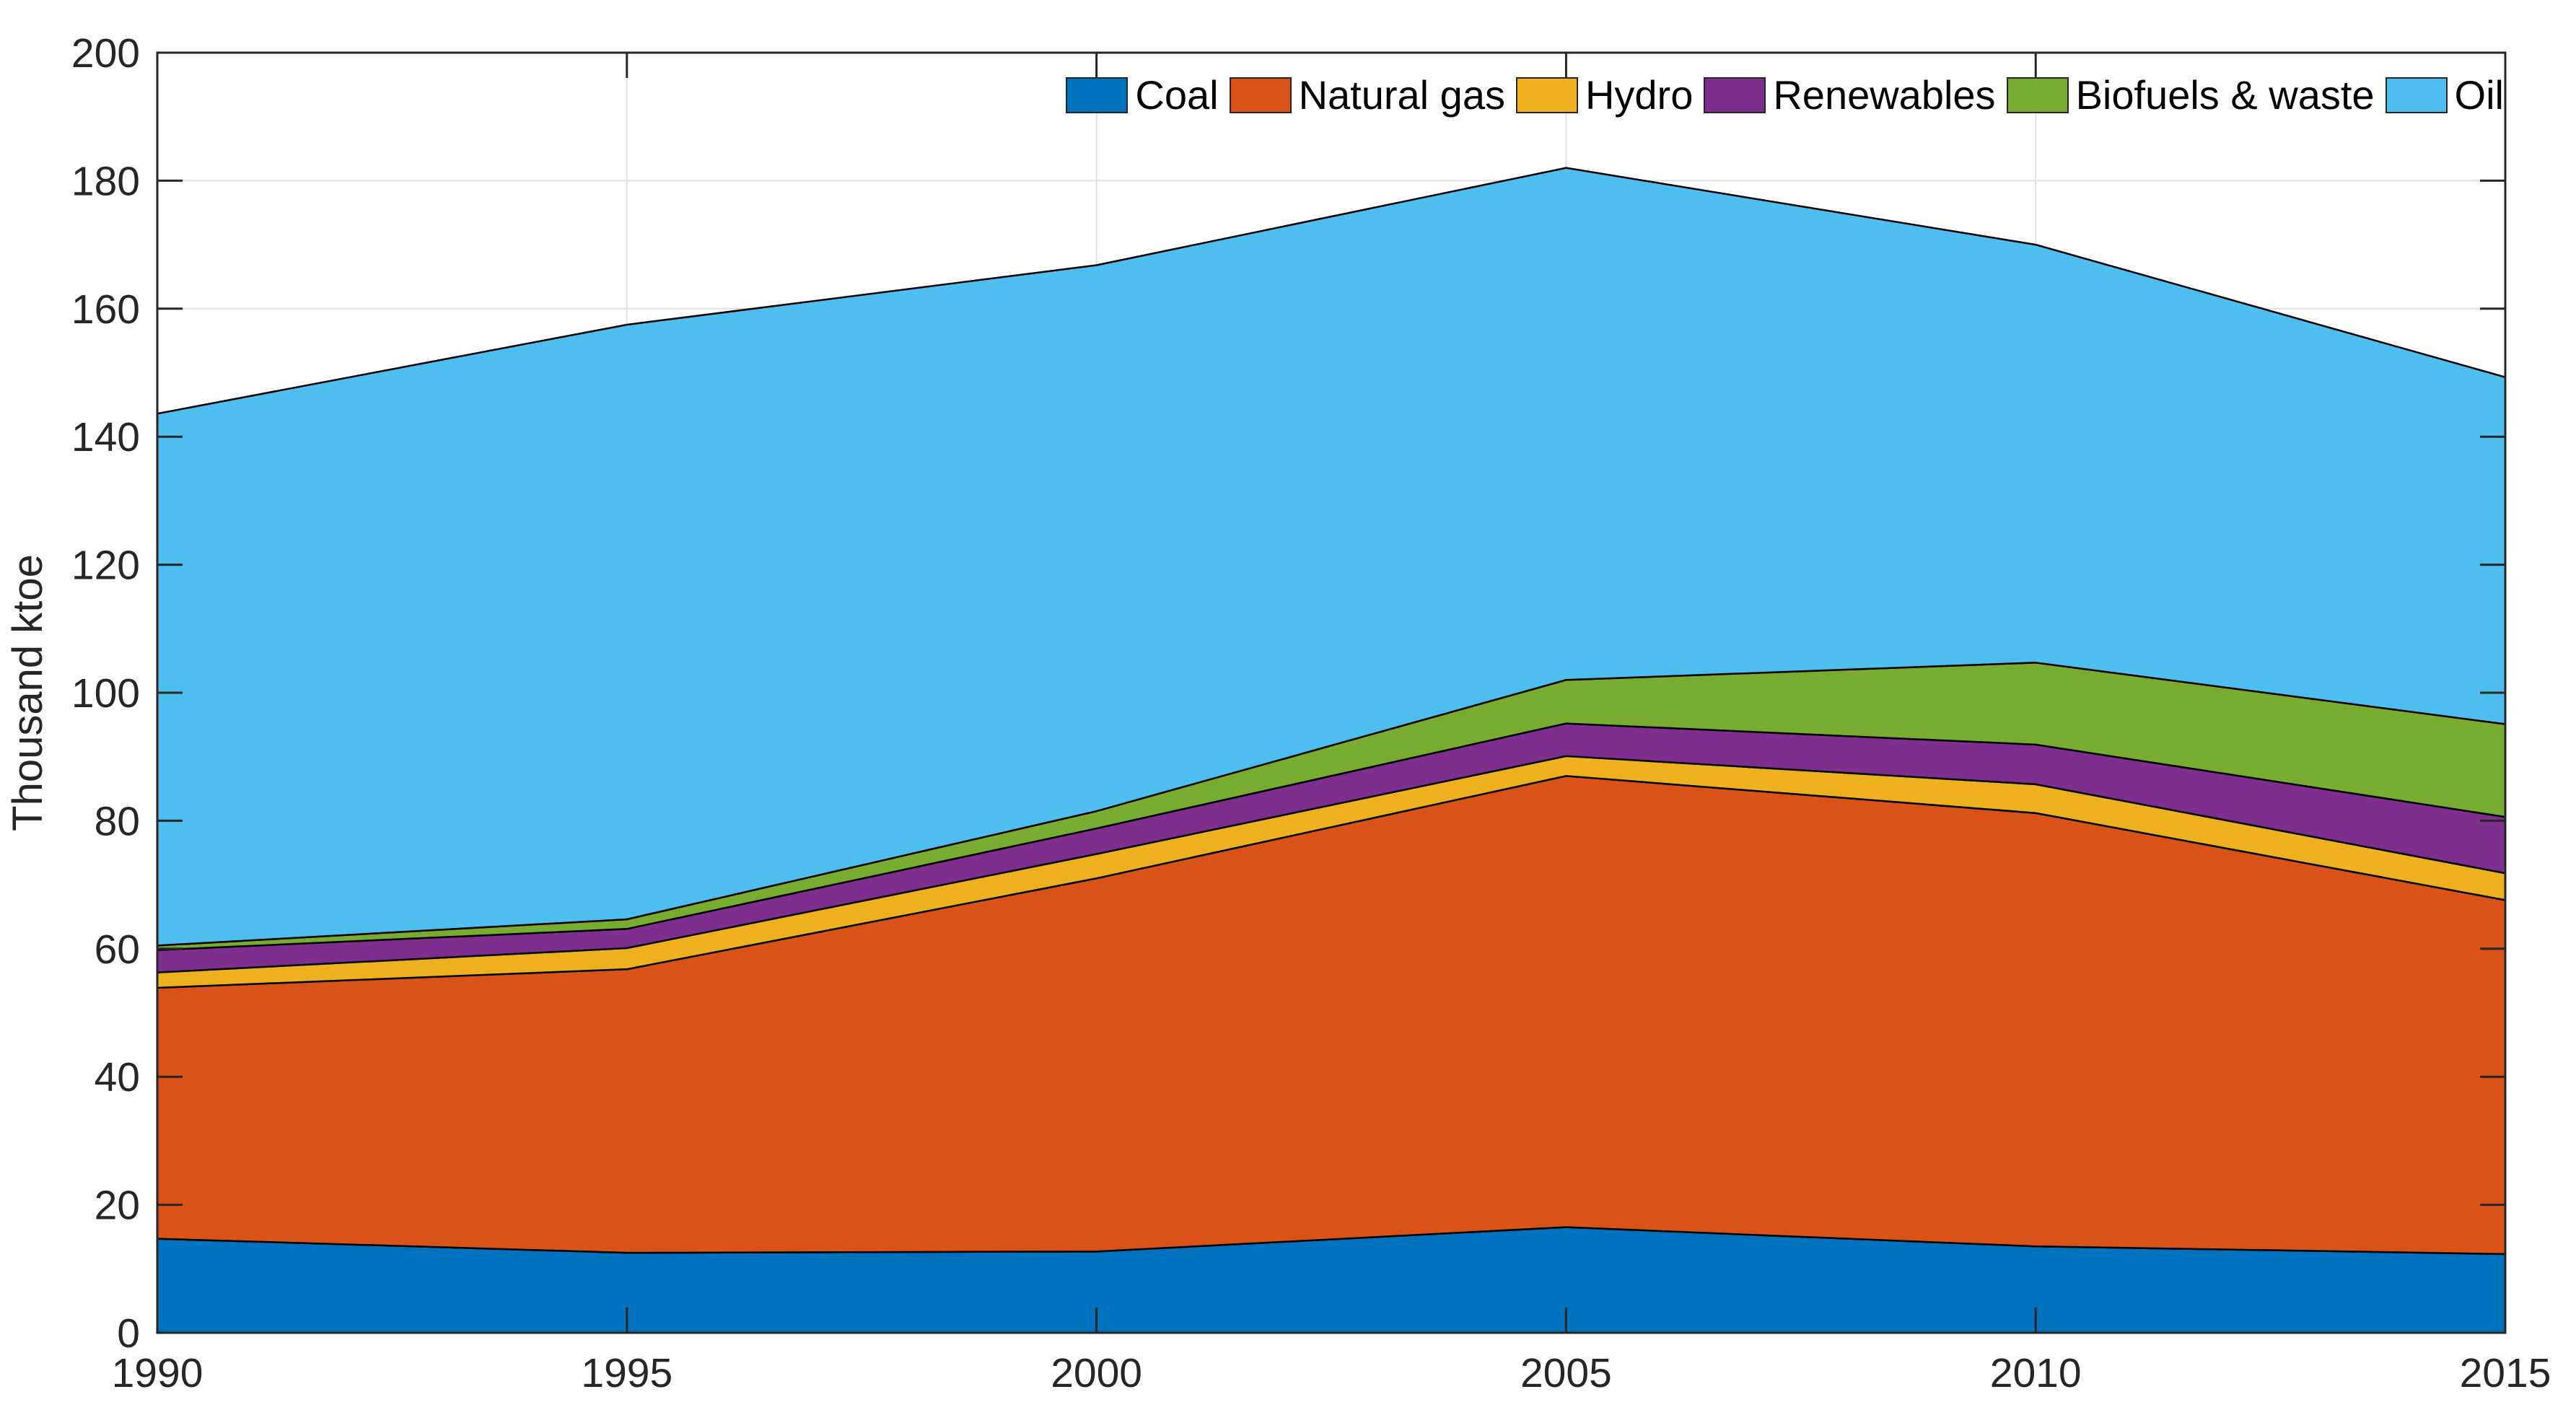  What do you see at coordinates (118, 821) in the screenshot?
I see `y-tick-label: 80` at bounding box center [118, 821].